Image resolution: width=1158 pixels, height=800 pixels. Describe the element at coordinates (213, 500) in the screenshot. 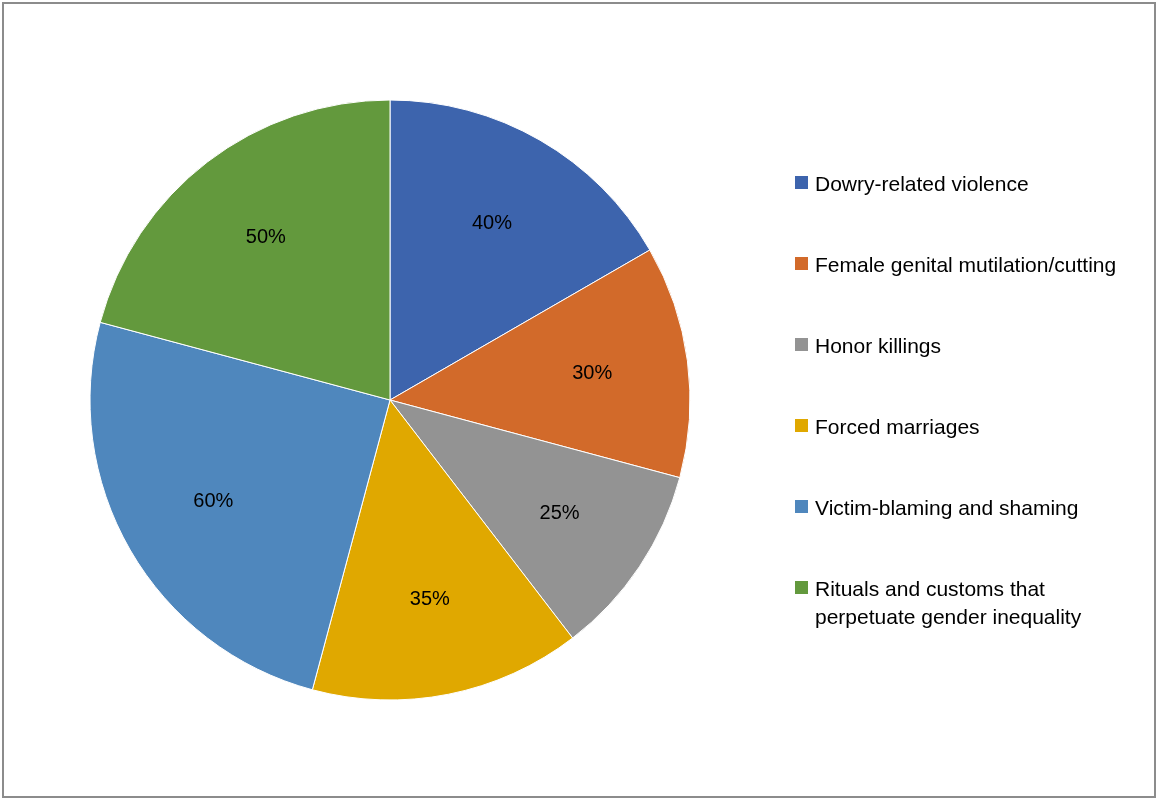

I see `data-label: 60%` at that location.